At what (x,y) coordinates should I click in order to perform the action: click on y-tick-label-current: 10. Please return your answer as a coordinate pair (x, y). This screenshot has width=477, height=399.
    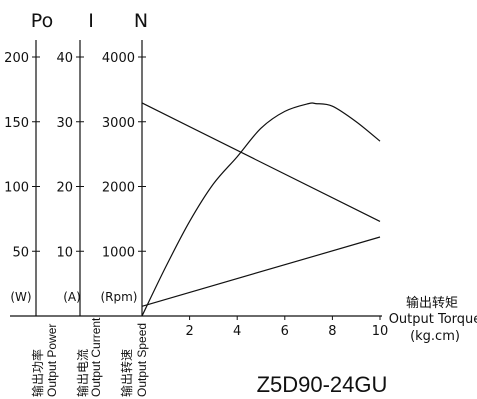
    Looking at the image, I should click on (64, 252).